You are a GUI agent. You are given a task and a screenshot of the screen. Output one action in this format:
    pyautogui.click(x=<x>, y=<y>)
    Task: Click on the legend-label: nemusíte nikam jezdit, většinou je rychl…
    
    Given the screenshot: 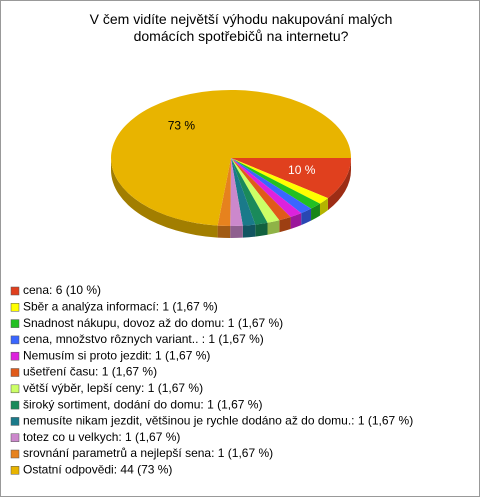 What is the action you would take?
    pyautogui.click(x=218, y=421)
    